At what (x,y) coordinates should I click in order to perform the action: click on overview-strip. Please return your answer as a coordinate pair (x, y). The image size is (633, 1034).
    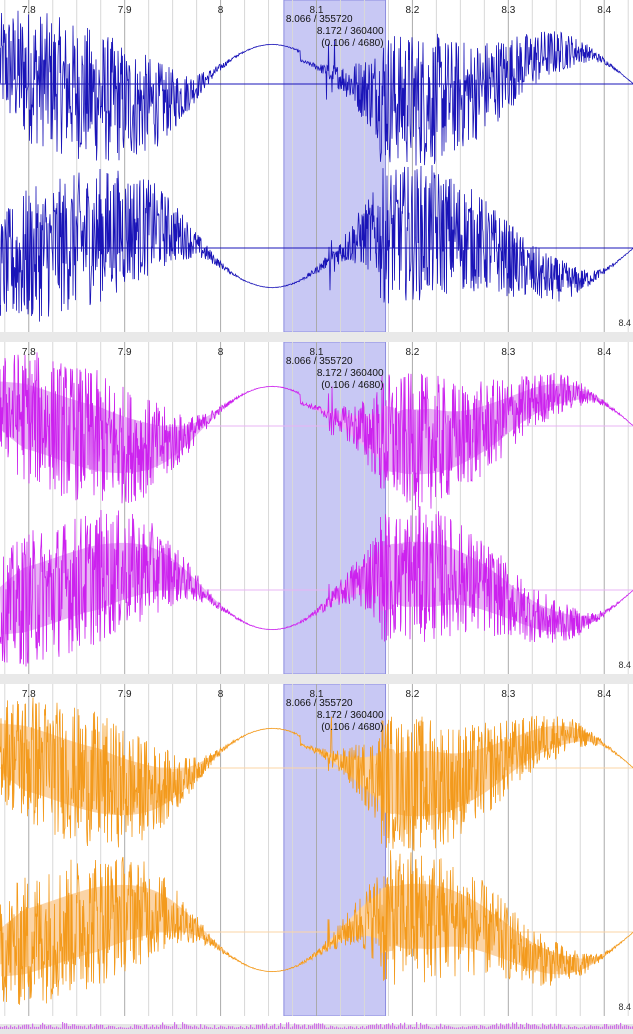
    Looking at the image, I should click on (316, 1022).